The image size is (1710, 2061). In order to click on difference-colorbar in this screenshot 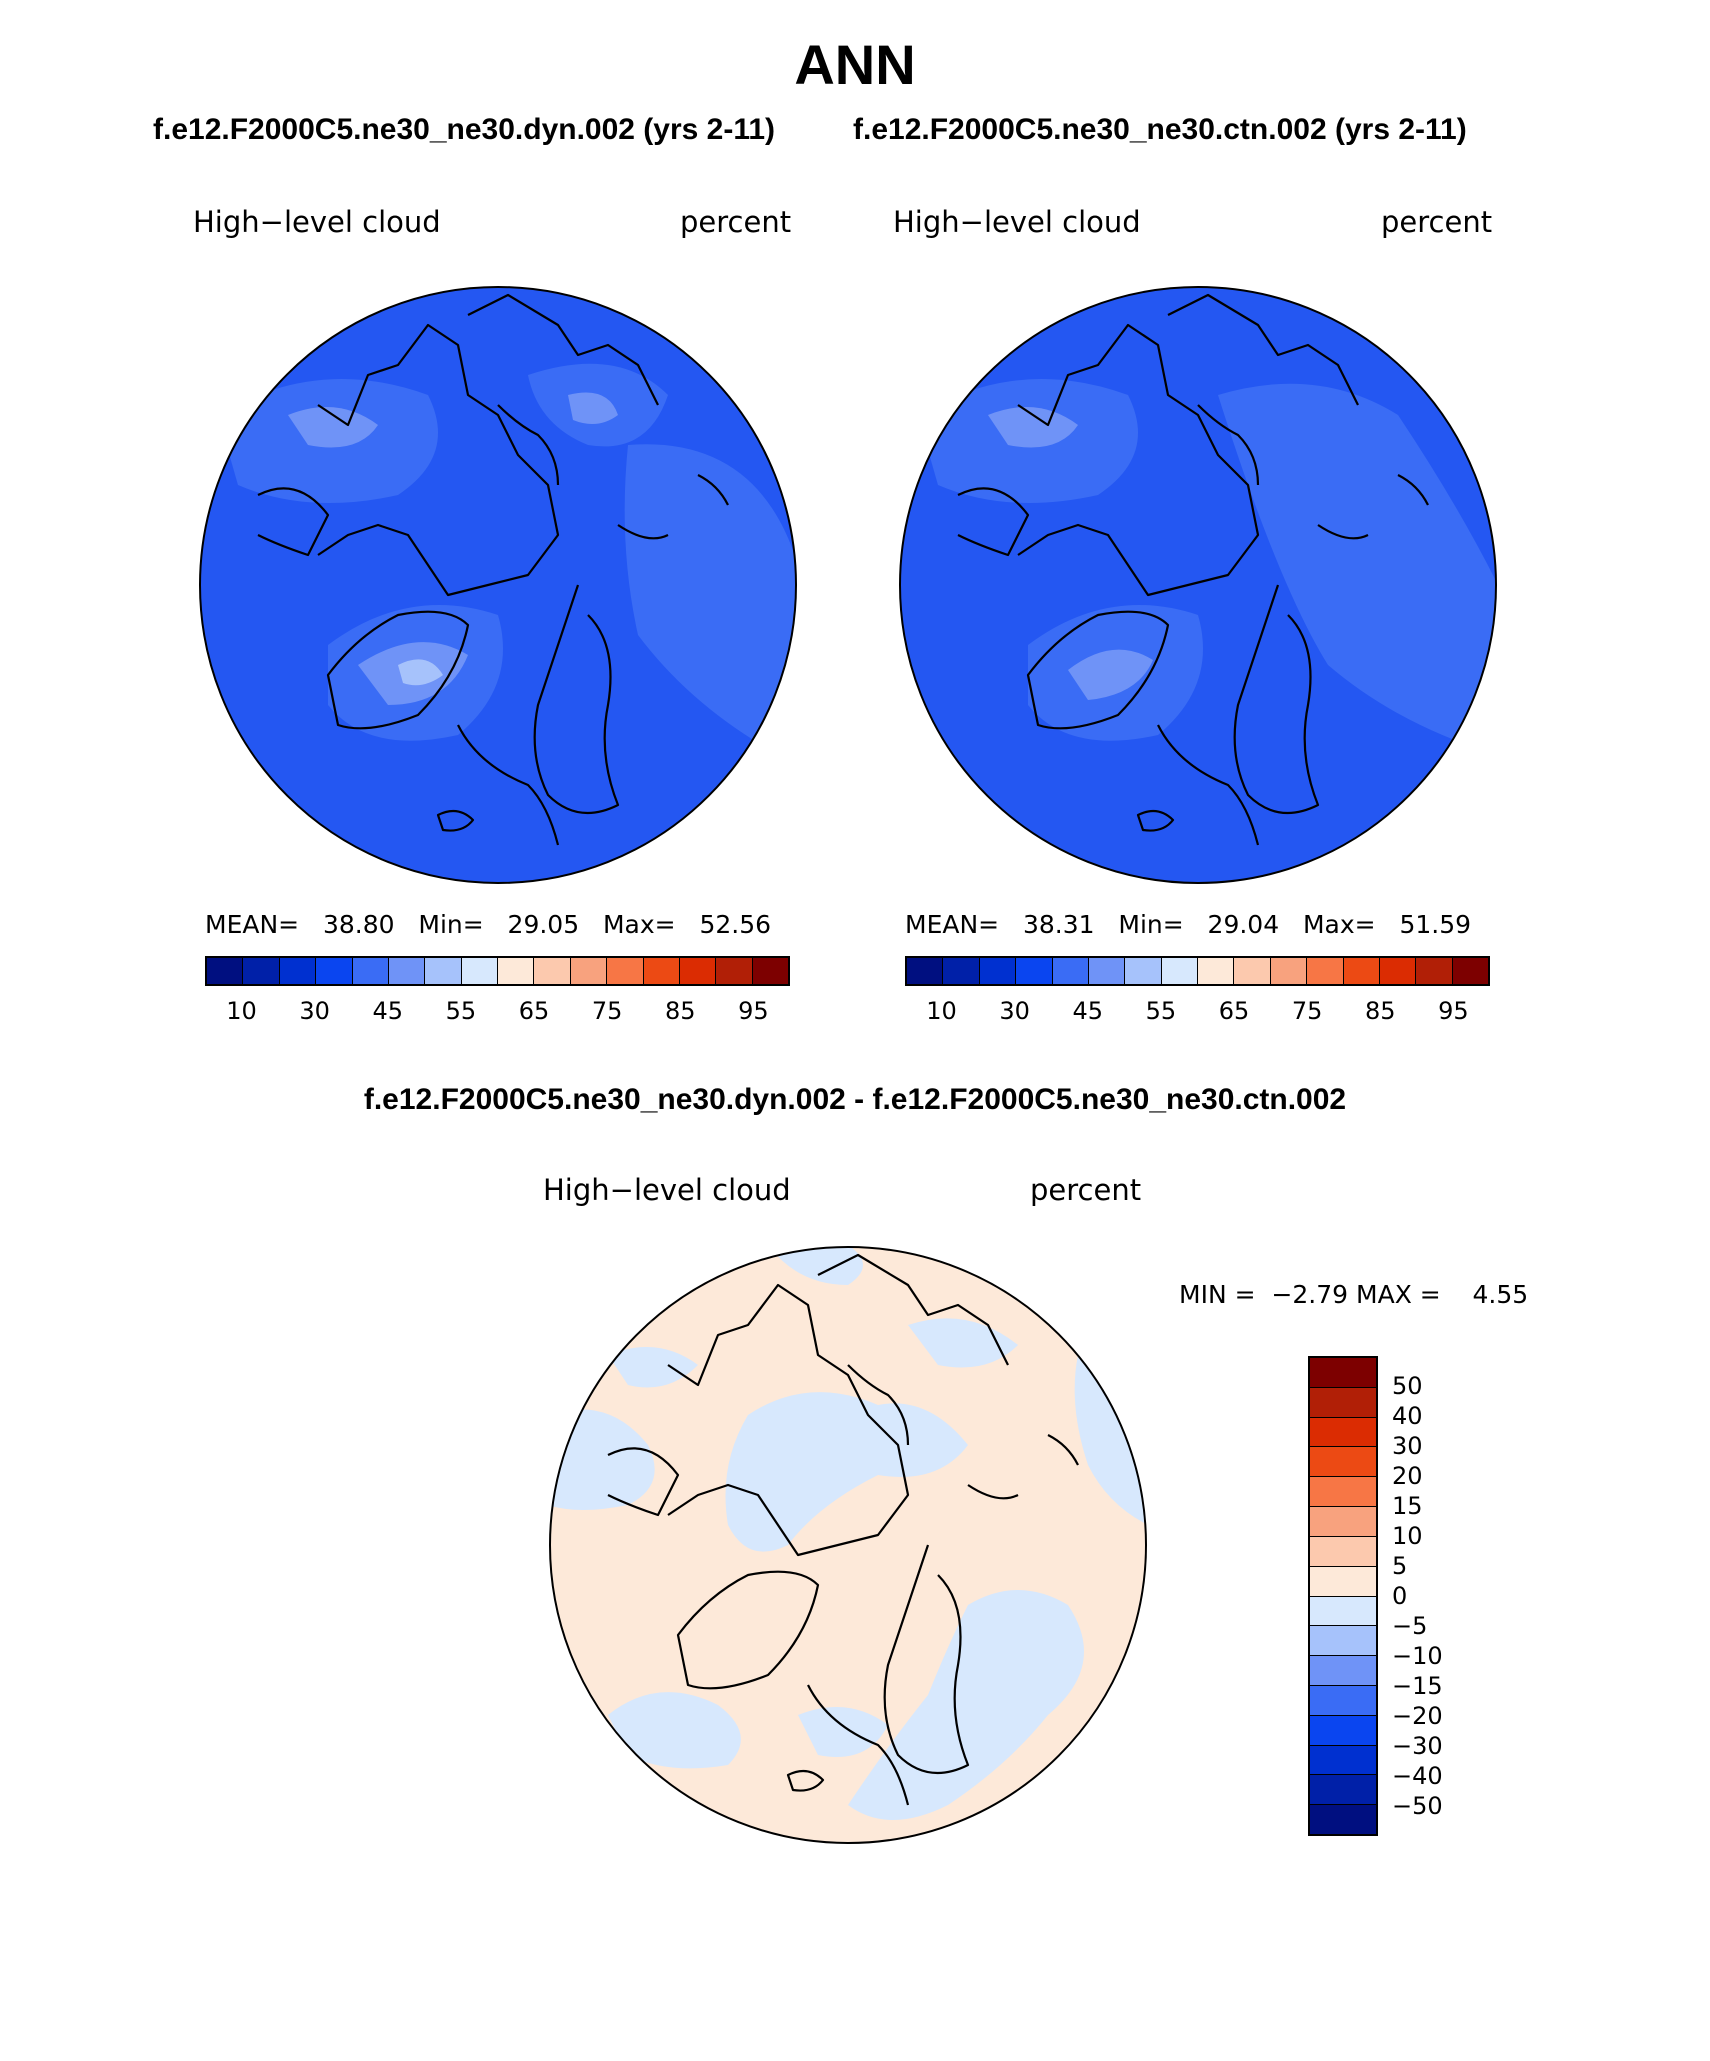, I will do `click(1343, 1596)`.